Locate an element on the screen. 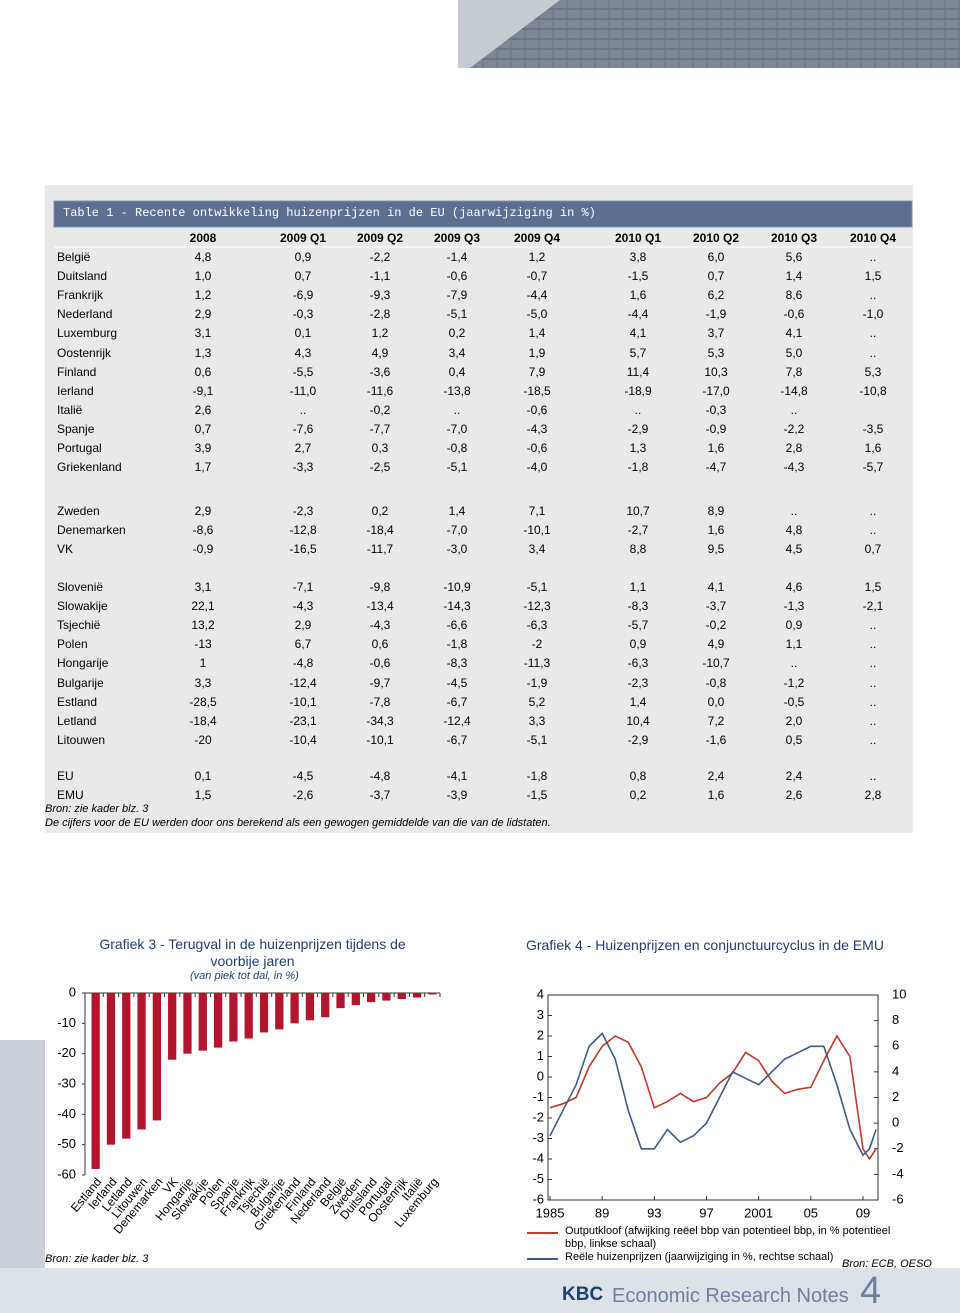 This screenshot has height=1313, width=960. cell: 10,7 is located at coordinates (638, 511).